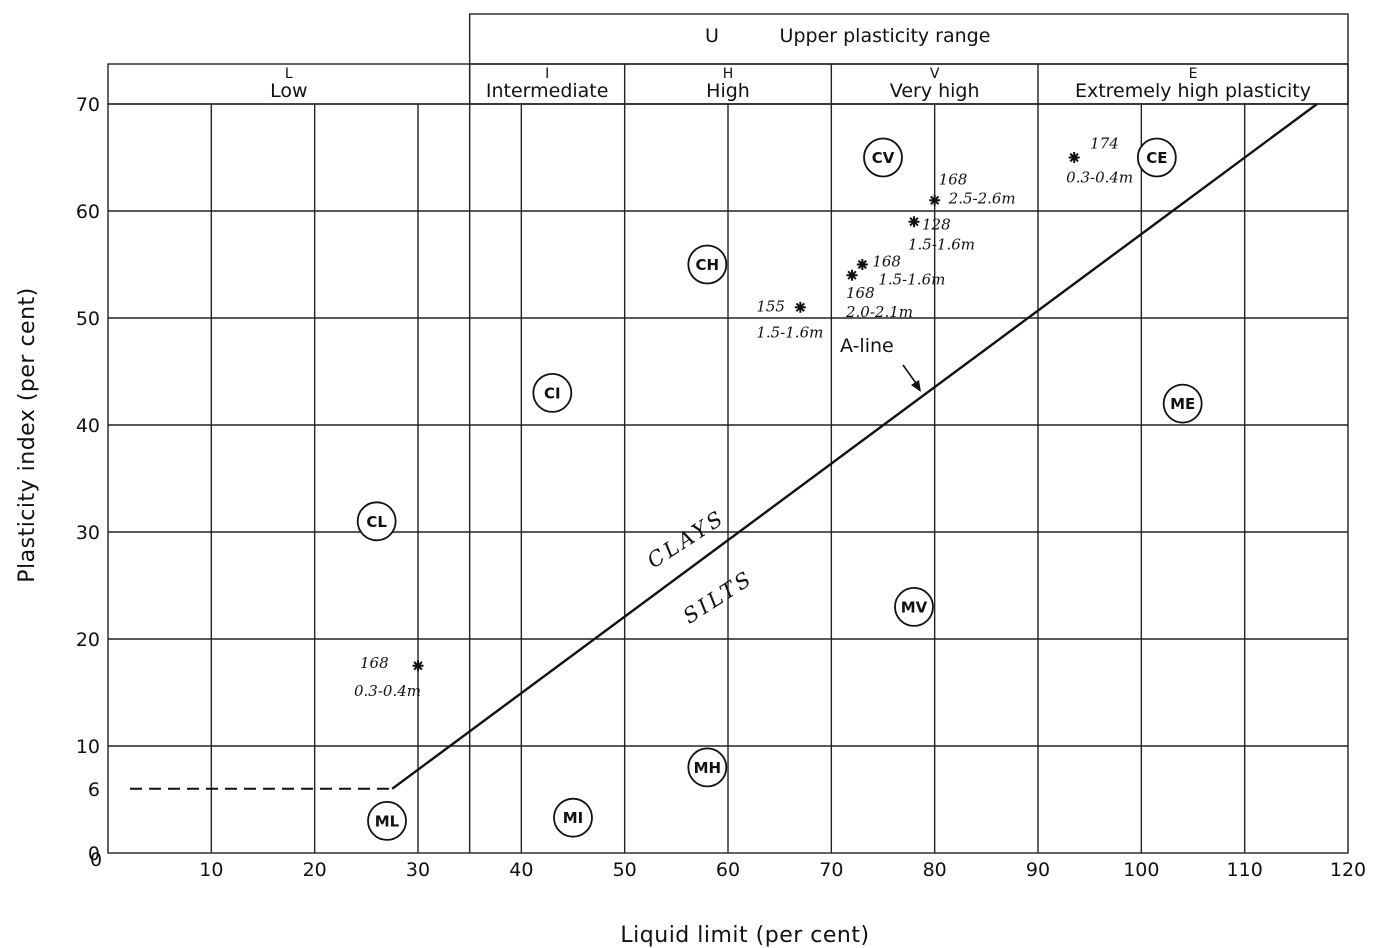  I want to click on band-letter: V, so click(935, 74).